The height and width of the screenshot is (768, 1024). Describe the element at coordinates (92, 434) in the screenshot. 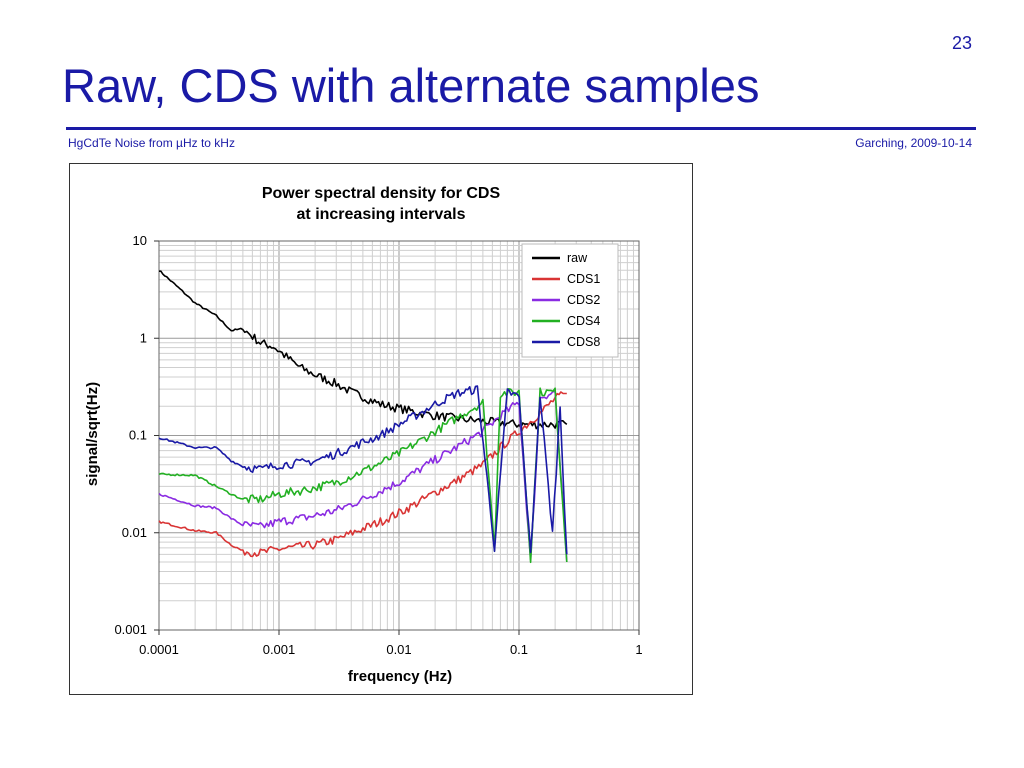

I see `y-axis-label: signal/sqrt(Hz)` at that location.